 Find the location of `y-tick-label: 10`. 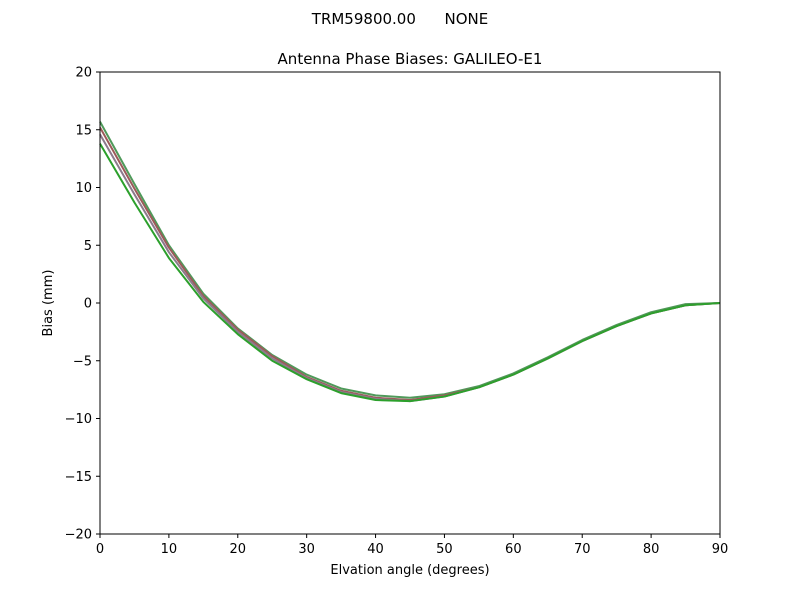

y-tick-label: 10 is located at coordinates (83, 188).